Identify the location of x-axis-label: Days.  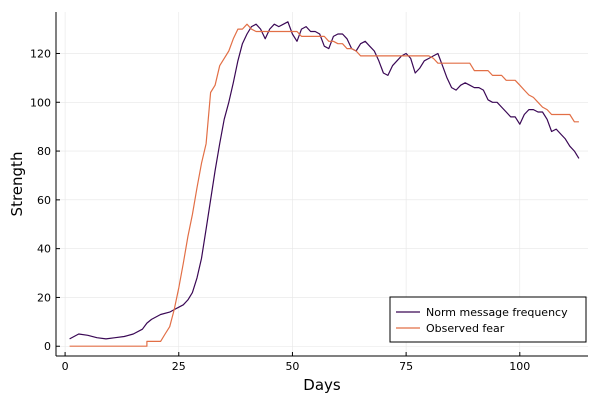
(322, 385).